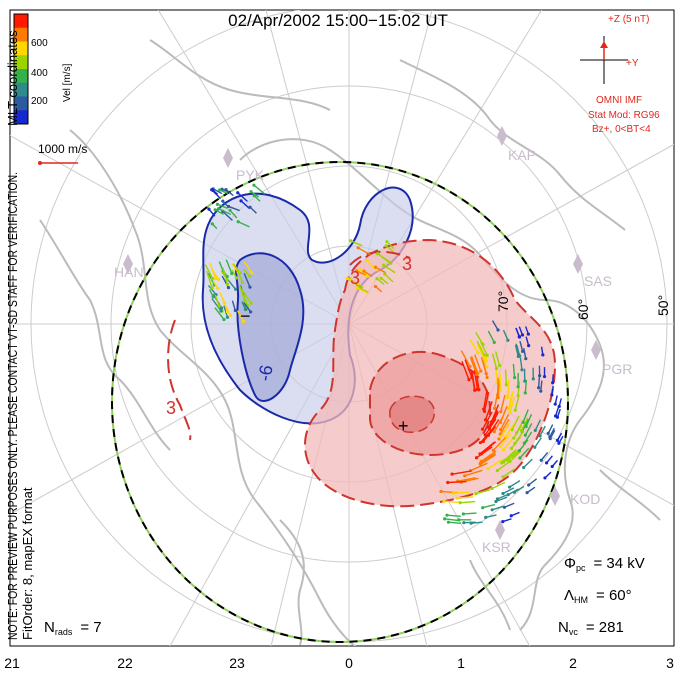  What do you see at coordinates (573, 663) in the screenshot?
I see `mlt-tick-2: 2` at bounding box center [573, 663].